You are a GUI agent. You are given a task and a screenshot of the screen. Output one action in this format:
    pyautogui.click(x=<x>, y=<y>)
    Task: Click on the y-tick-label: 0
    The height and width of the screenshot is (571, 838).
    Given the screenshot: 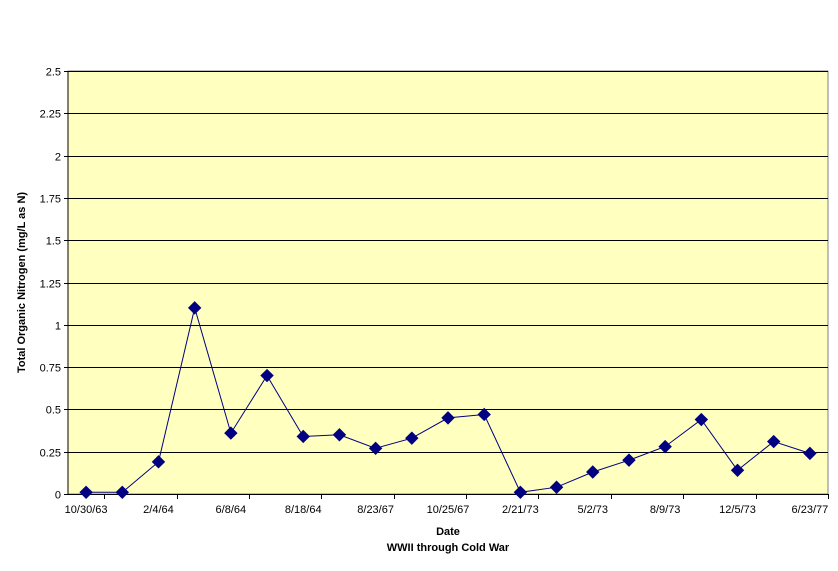 What is the action you would take?
    pyautogui.click(x=58, y=496)
    